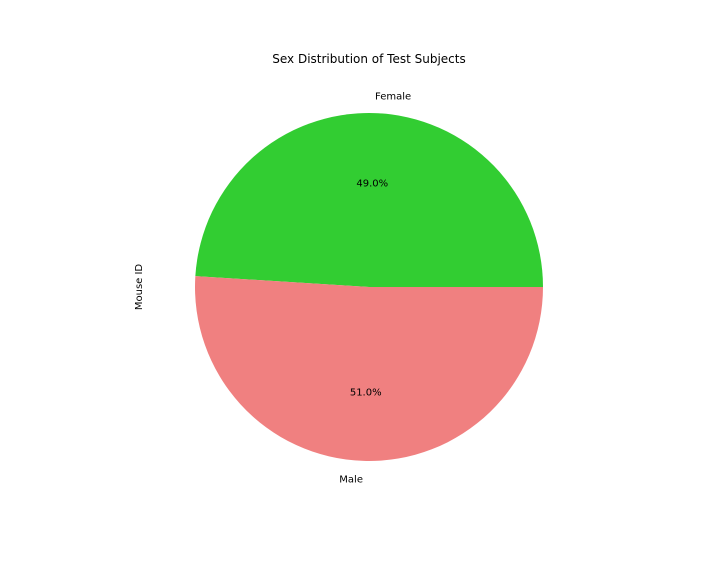 Image resolution: width=720 pixels, height=576 pixels. I want to click on pie-slice-female, so click(369, 200).